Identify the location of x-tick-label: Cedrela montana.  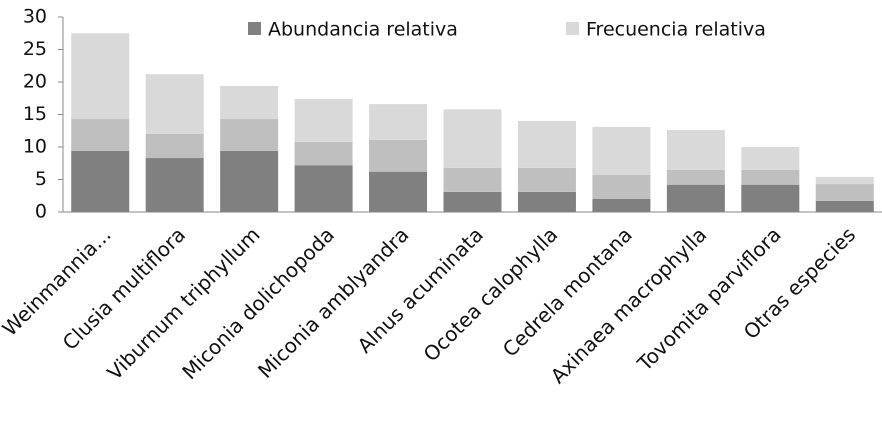
(567, 291).